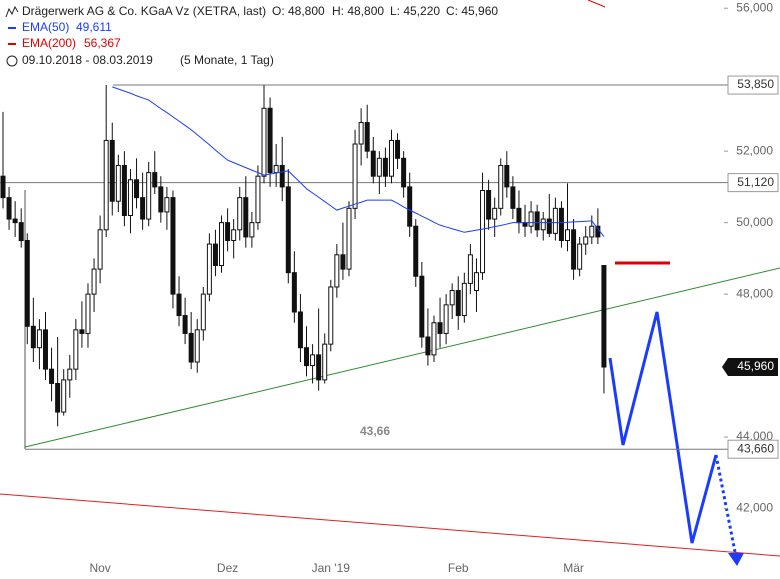 Image resolution: width=780 pixels, height=579 pixels. Describe the element at coordinates (375, 431) in the screenshot. I see `annotation: 43,66` at that location.